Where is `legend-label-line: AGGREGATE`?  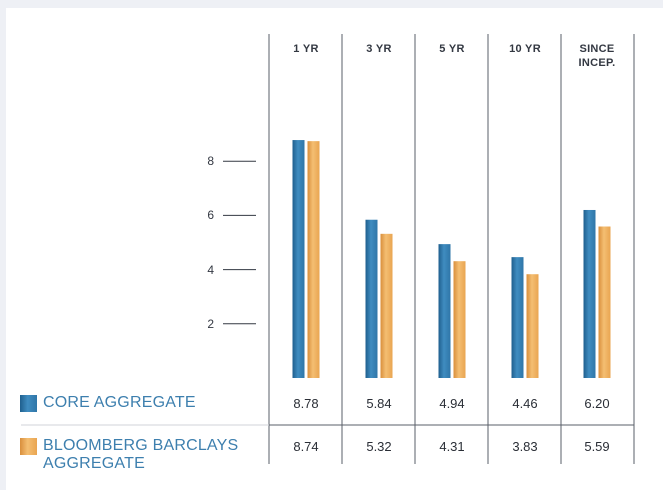 legend-label-line: AGGREGATE is located at coordinates (94, 463).